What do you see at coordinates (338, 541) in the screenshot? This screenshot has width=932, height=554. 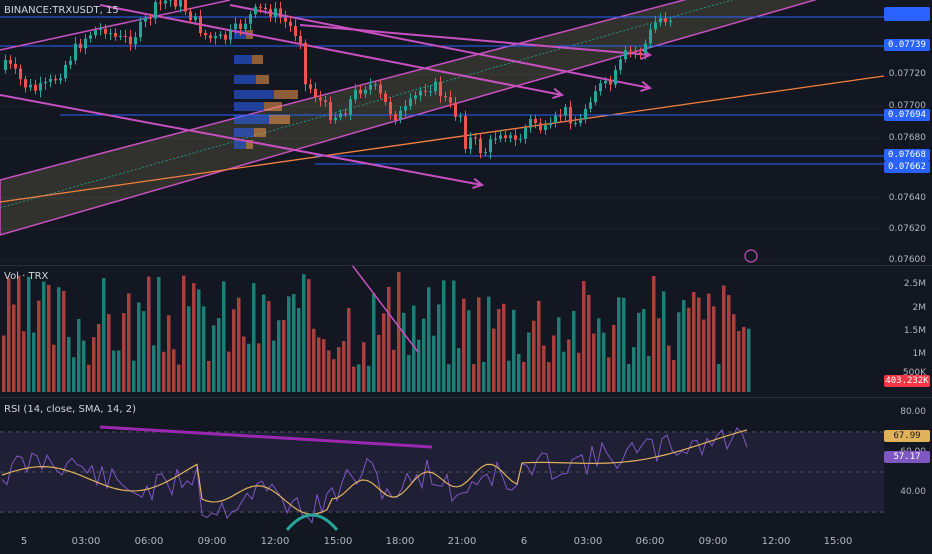 I see `time-label: 15:00` at bounding box center [338, 541].